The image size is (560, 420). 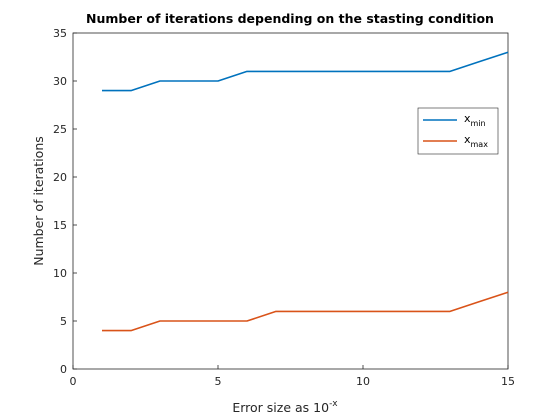 I want to click on legend: xmin xmax, so click(x=458, y=131).